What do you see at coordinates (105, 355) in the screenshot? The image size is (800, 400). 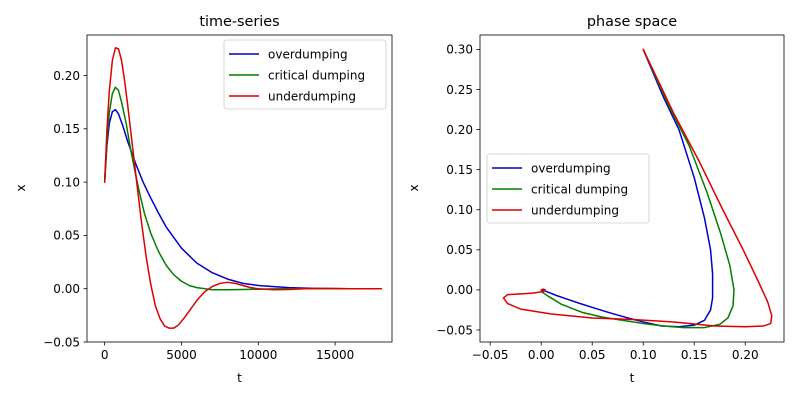 I see `x-tick-label: 0` at bounding box center [105, 355].